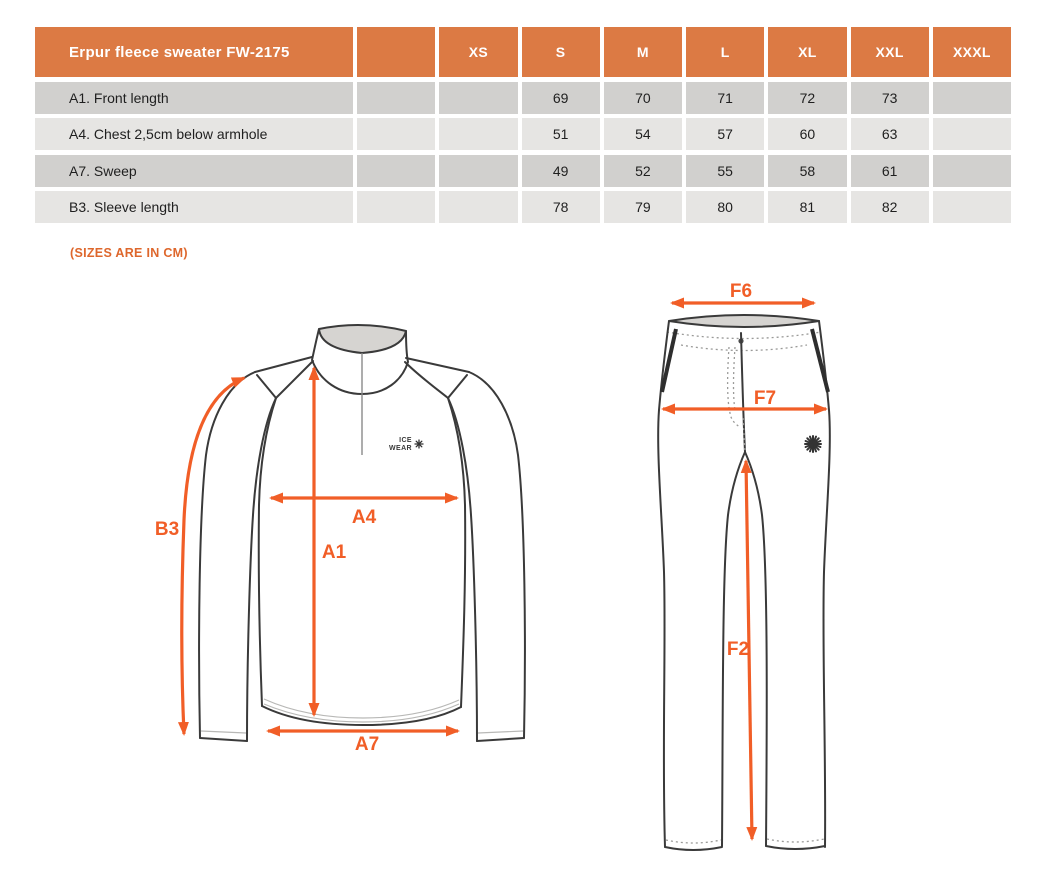 The width and height of the screenshot is (1039, 894). What do you see at coordinates (889, 207) in the screenshot?
I see `size-value-cell: 82` at bounding box center [889, 207].